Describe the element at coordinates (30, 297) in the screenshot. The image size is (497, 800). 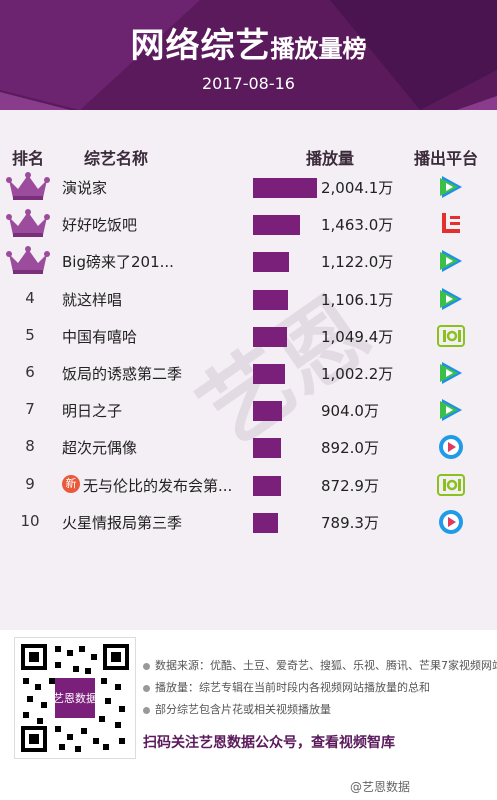
I see `rank-number: 4` at that location.